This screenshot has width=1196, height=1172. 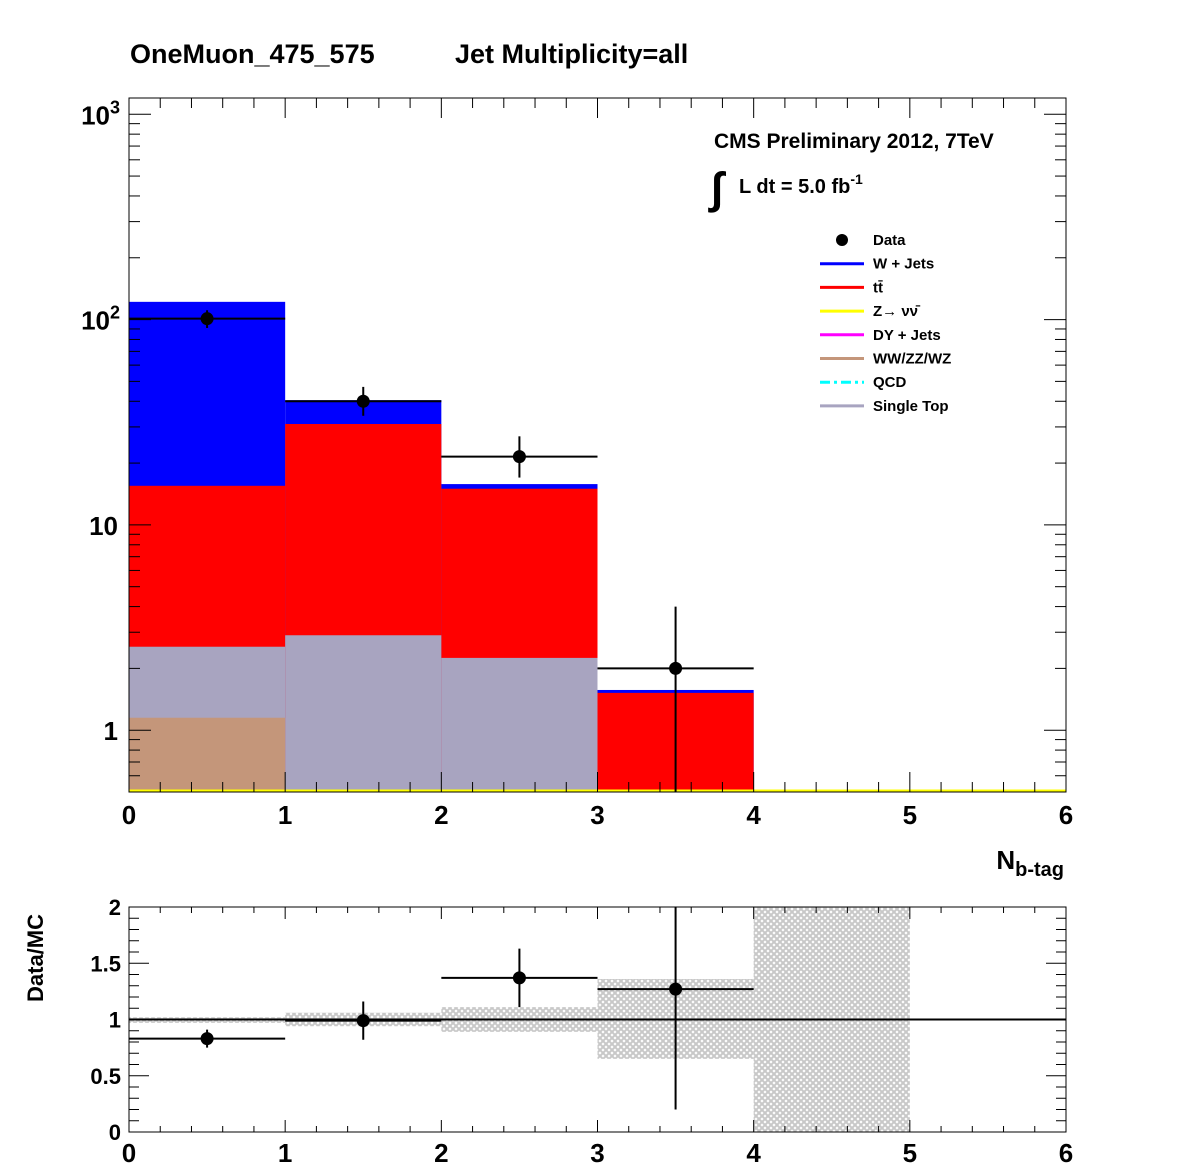 What do you see at coordinates (753, 1153) in the screenshot?
I see `ratio-x-tick-label: 4` at bounding box center [753, 1153].